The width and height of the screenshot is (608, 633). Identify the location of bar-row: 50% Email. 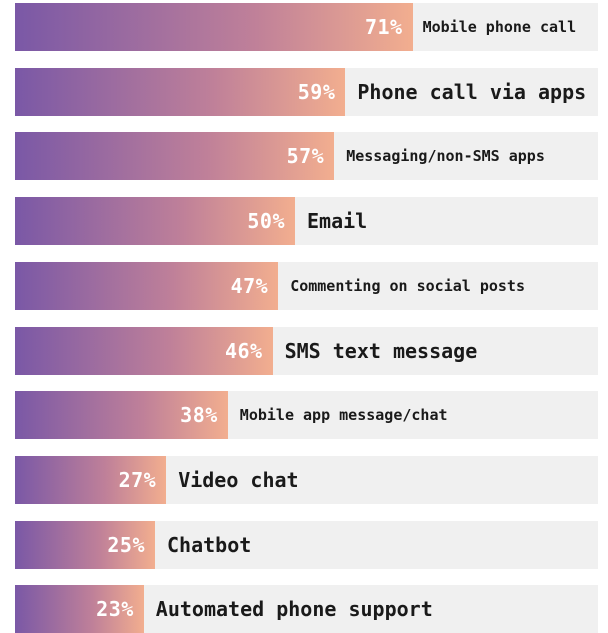
(306, 221).